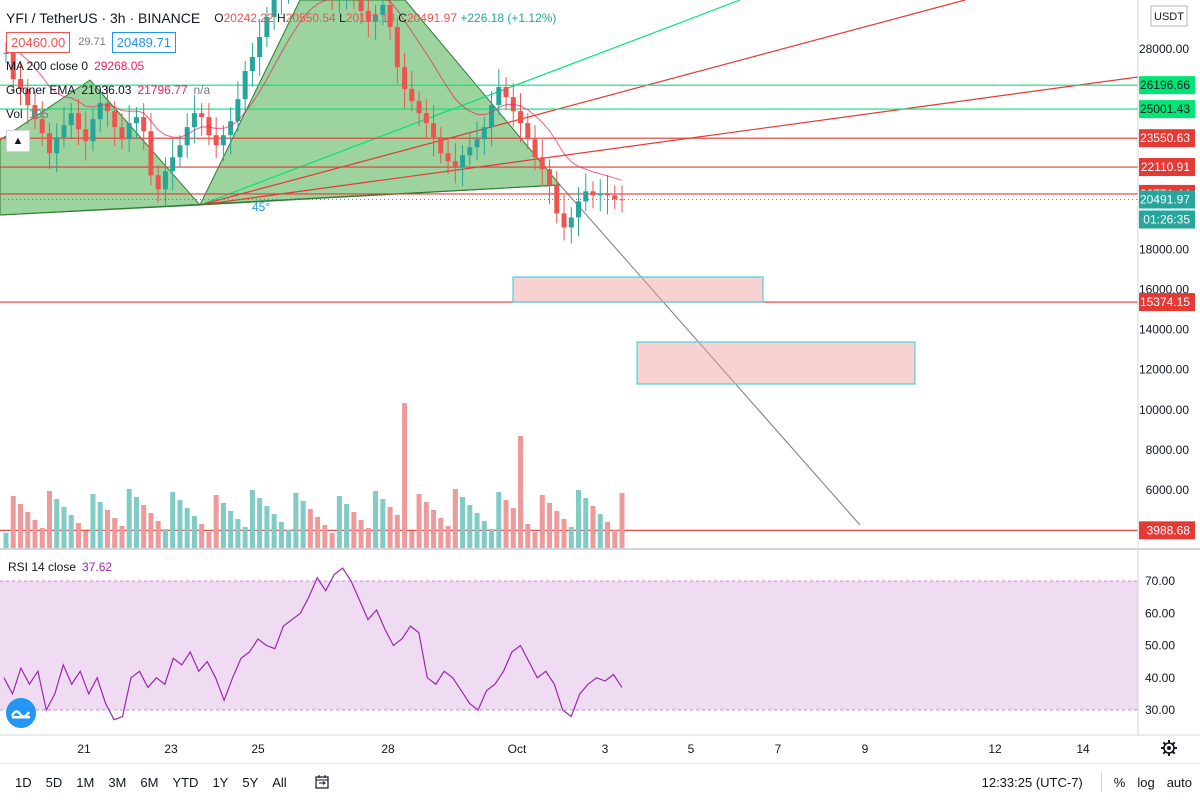 The width and height of the screenshot is (1200, 800). What do you see at coordinates (1164, 370) in the screenshot?
I see `price-tick-label: 12000.00` at bounding box center [1164, 370].